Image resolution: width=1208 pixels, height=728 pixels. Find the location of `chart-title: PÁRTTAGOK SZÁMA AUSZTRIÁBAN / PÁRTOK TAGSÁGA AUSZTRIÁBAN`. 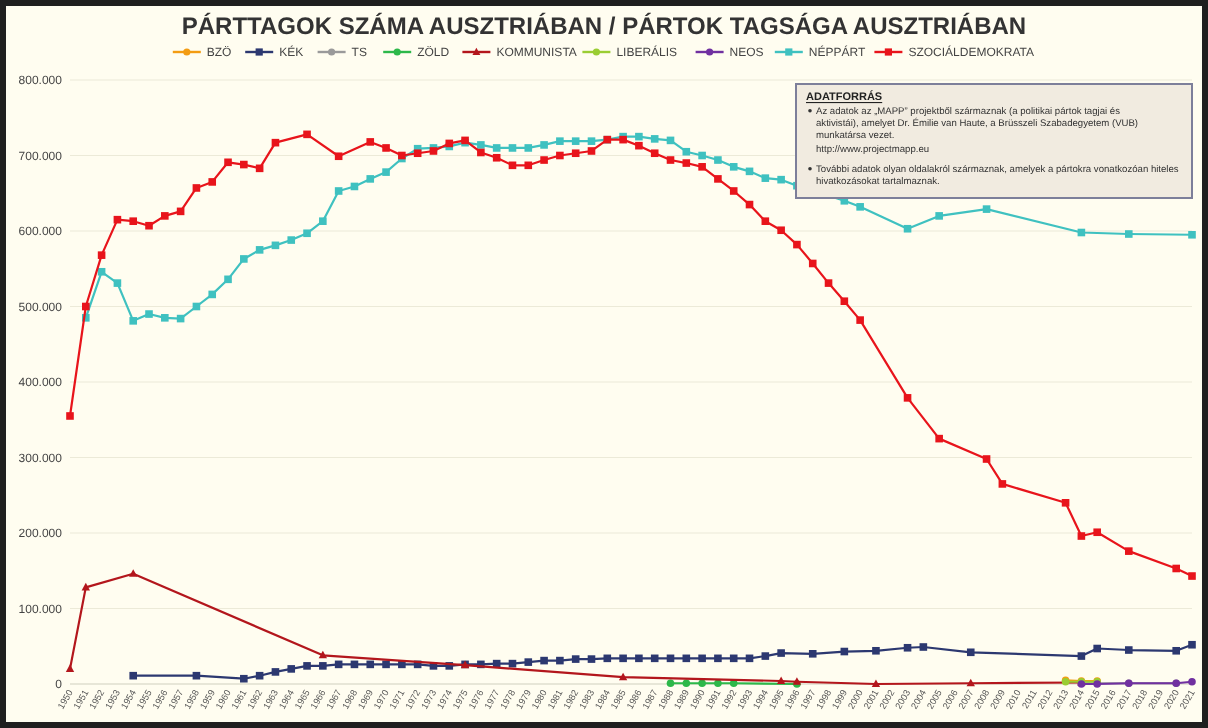

chart-title: PÁRTTAGOK SZÁMA AUSZTRIÁBAN / PÁRTOK TAGSÁGA AUSZTRIÁBAN is located at coordinates (604, 26).